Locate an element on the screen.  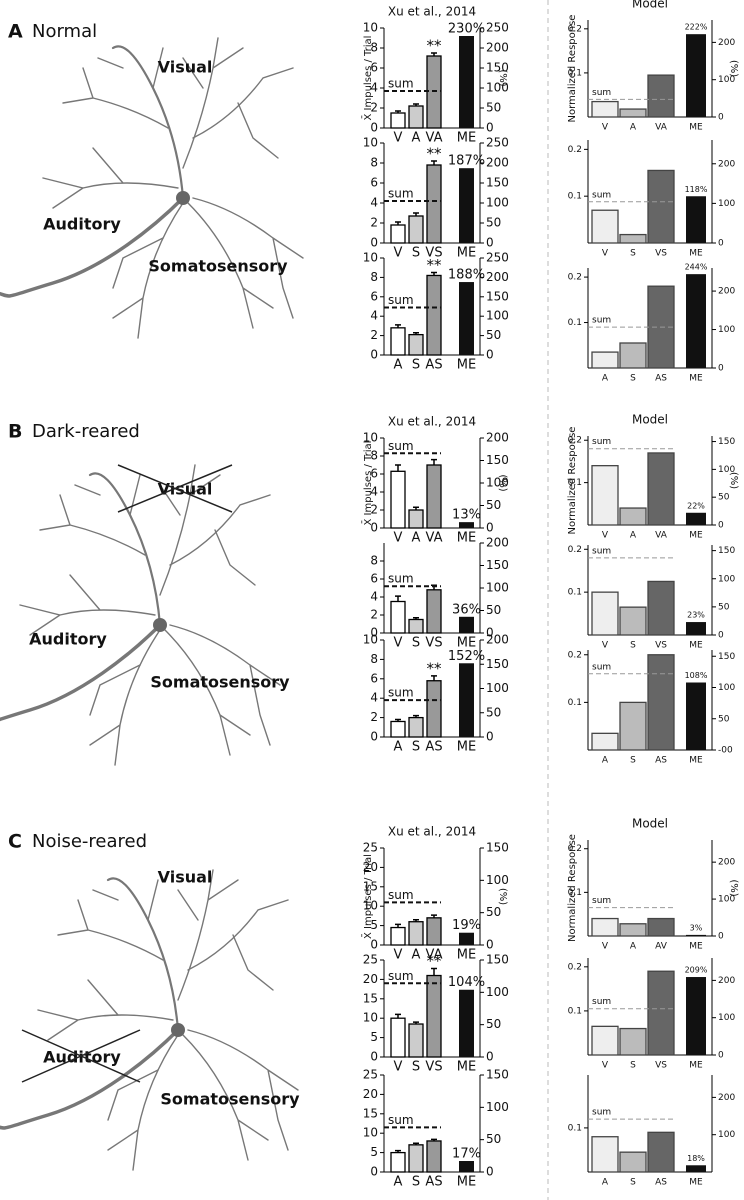
y-axis-label: X̄ Impulses / Trial is located at coordinates (367, 483).